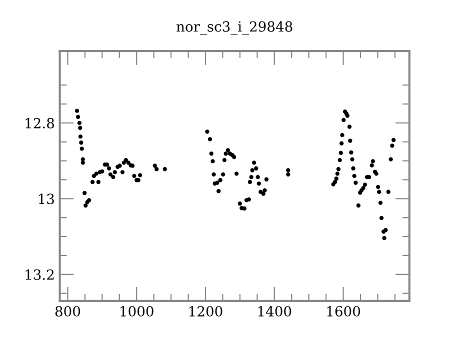 The image size is (460, 340). I want to click on chart-title: nor_sc3_i_29848, so click(234, 28).